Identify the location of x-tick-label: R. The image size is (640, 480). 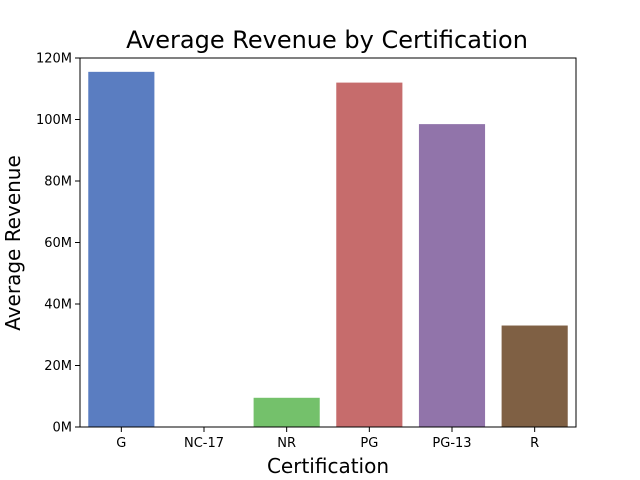
(534, 443).